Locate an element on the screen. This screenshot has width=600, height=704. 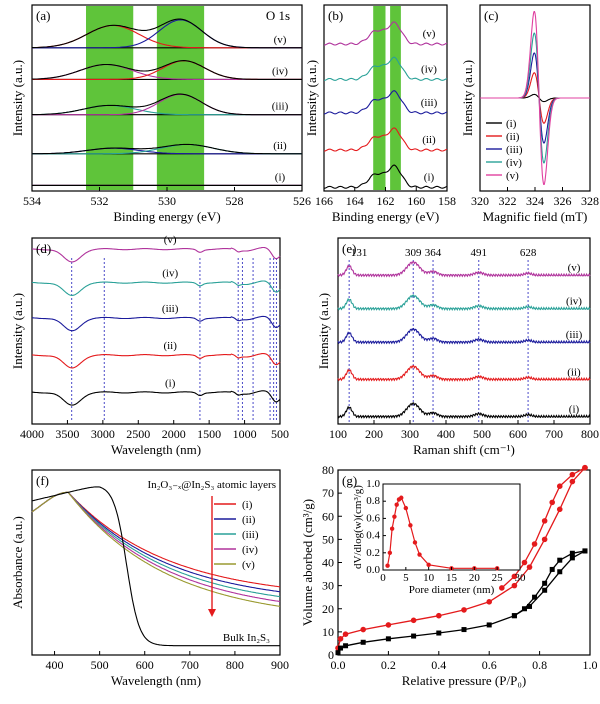
x-axis-label: Wavelength (nm) is located at coordinates (156, 680).